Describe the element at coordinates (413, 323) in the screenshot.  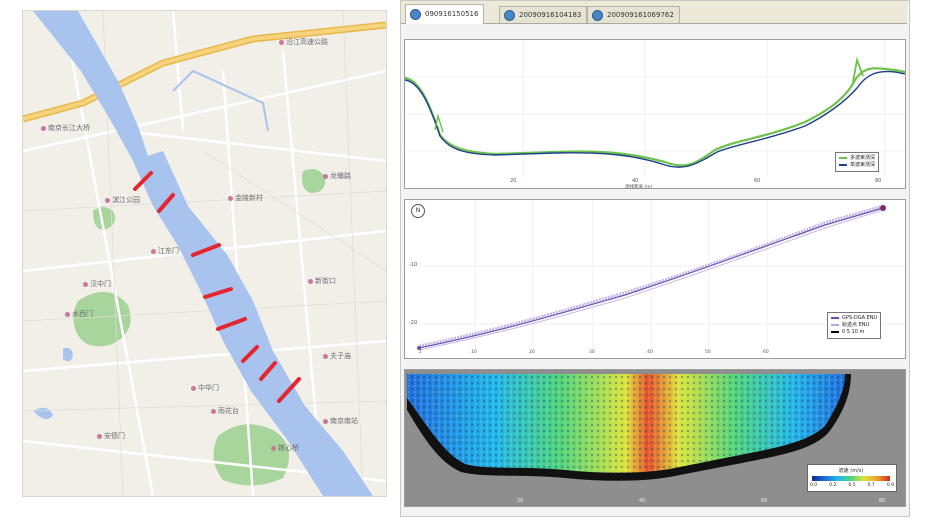
I see `track-y-tick: -20` at that location.